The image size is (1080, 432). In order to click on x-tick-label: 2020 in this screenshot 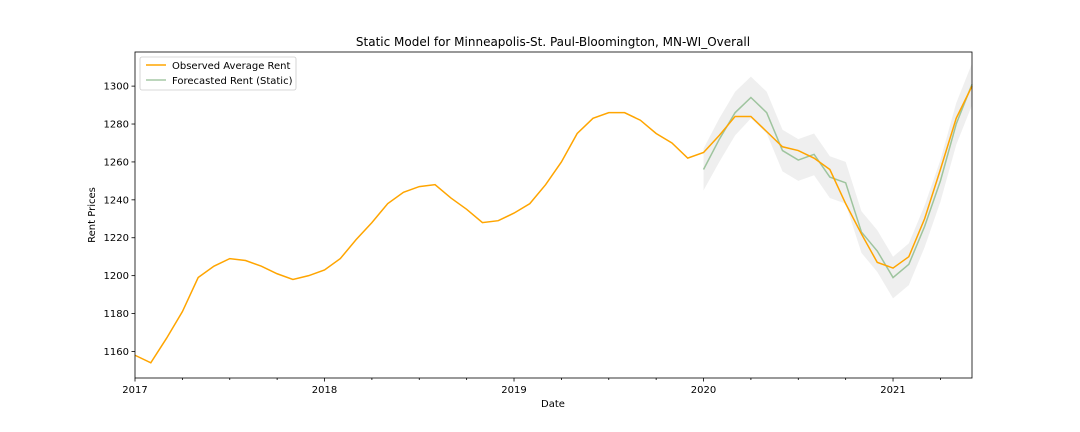, I will do `click(703, 390)`.